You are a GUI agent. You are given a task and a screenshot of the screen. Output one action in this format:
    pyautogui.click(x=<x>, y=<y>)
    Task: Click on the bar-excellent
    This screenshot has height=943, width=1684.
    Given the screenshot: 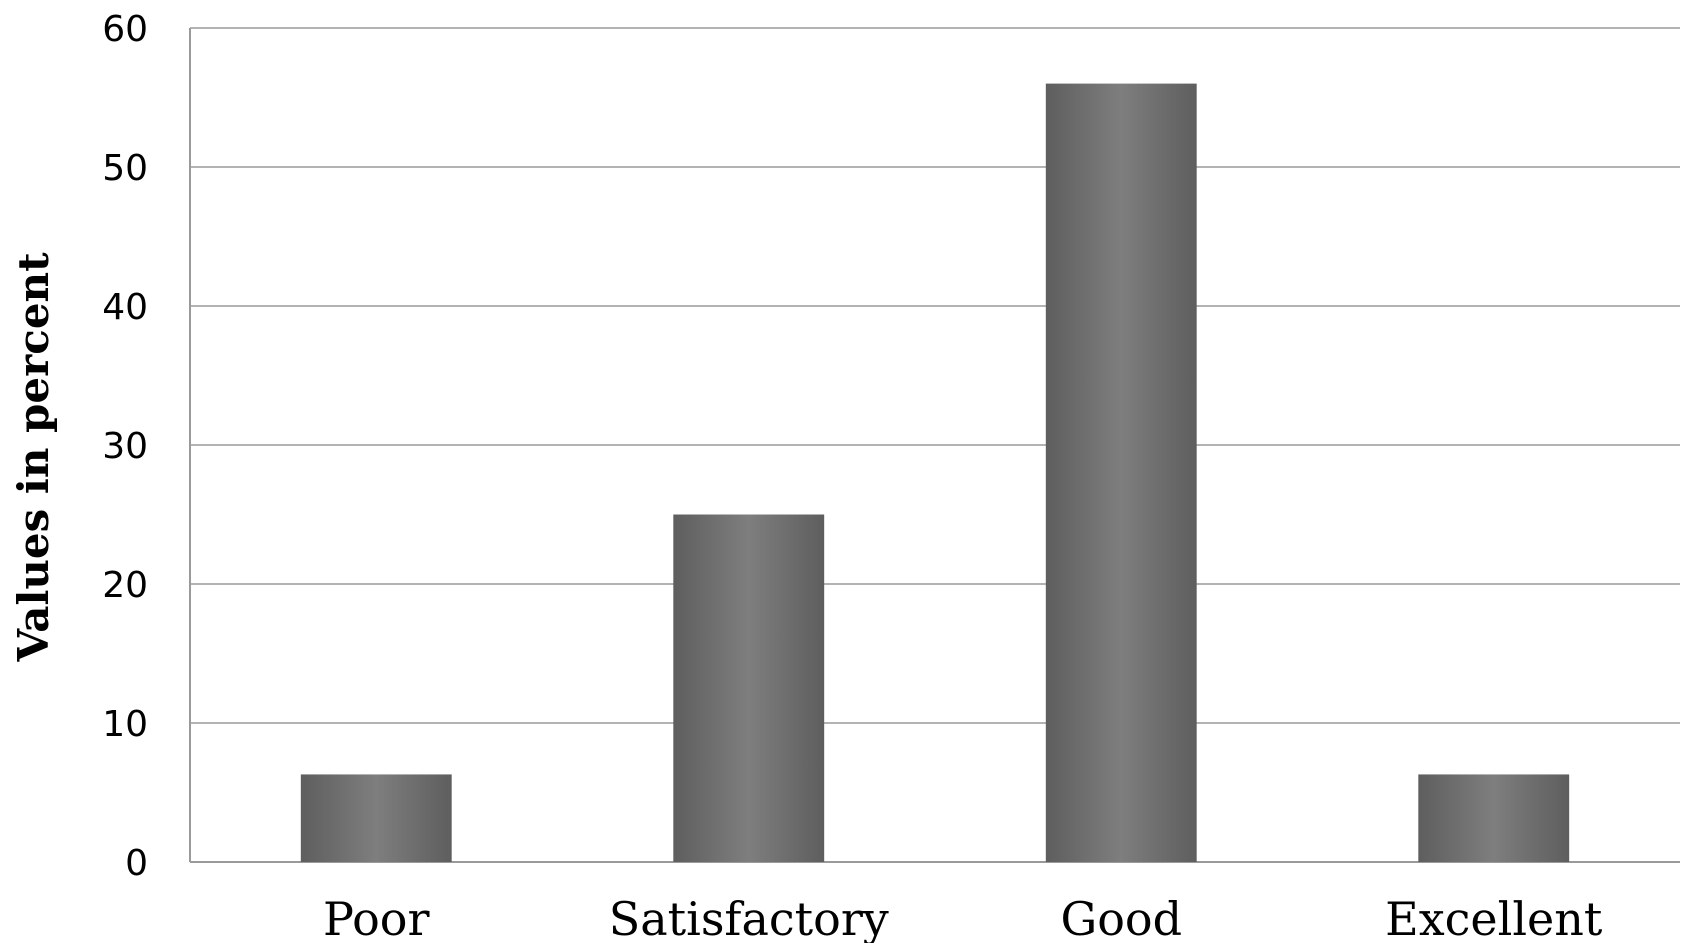 What is the action you would take?
    pyautogui.click(x=1494, y=818)
    